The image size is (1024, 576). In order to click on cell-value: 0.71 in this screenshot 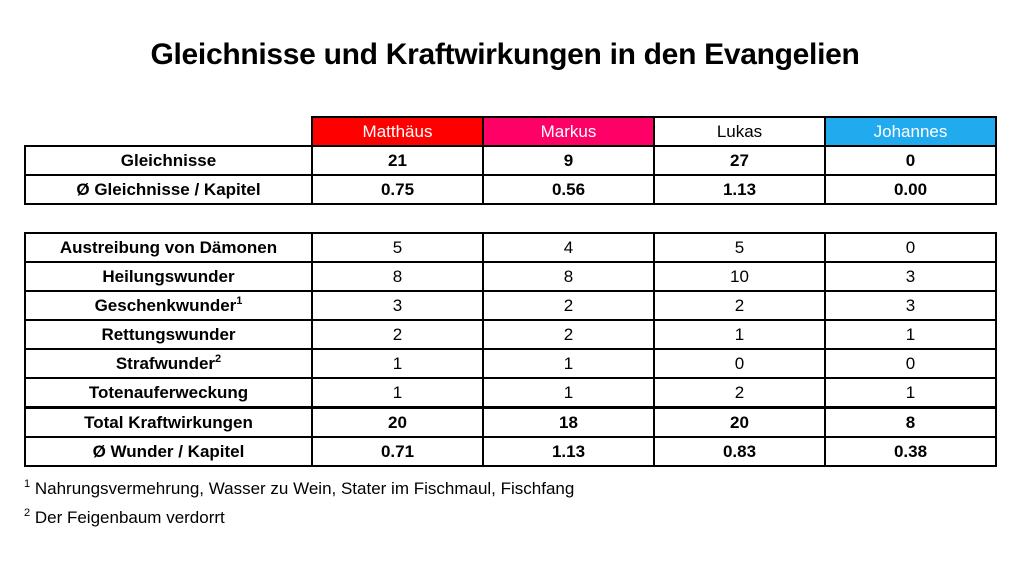, I will do `click(397, 451)`.